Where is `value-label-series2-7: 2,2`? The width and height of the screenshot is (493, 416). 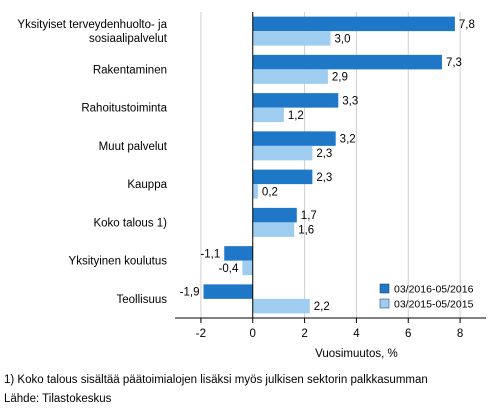
value-label-series2-7: 2,2 is located at coordinates (322, 307).